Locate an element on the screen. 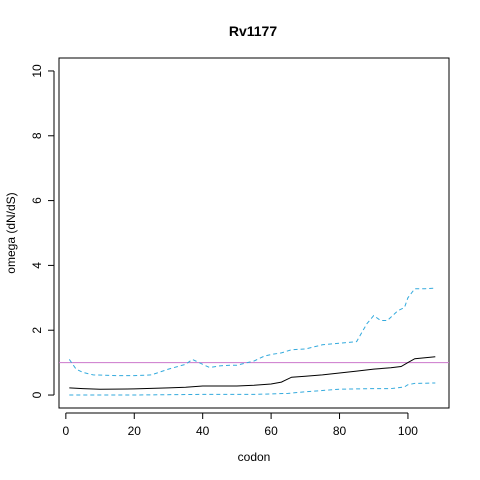  x-axis-label: codon is located at coordinates (254, 457).